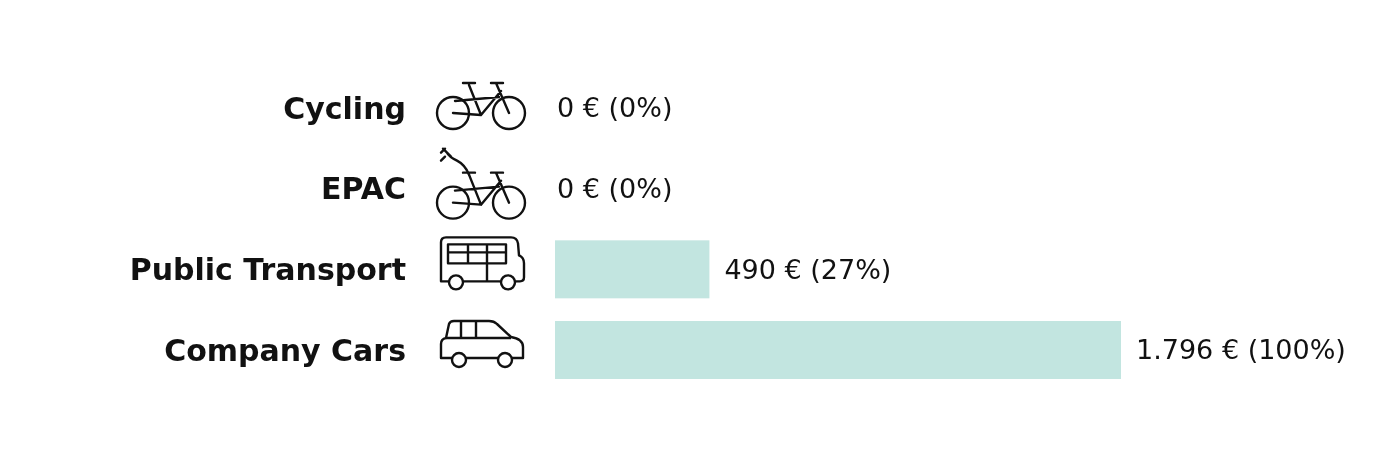  I want to click on y-tick-label: Public Transport, so click(267, 269).